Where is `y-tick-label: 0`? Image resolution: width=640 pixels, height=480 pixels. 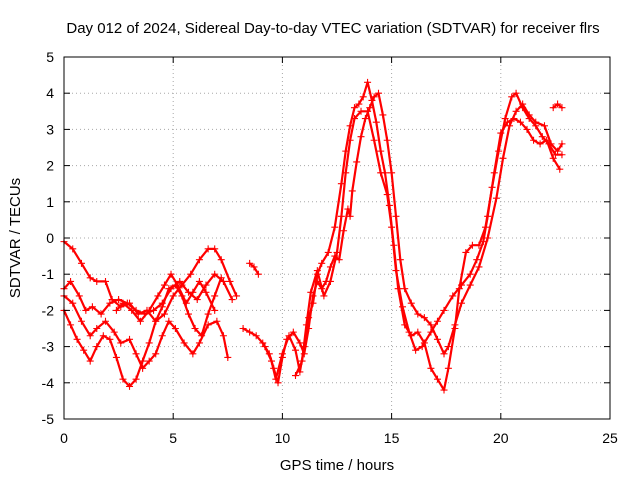
y-tick-label: 0 is located at coordinates (50, 238).